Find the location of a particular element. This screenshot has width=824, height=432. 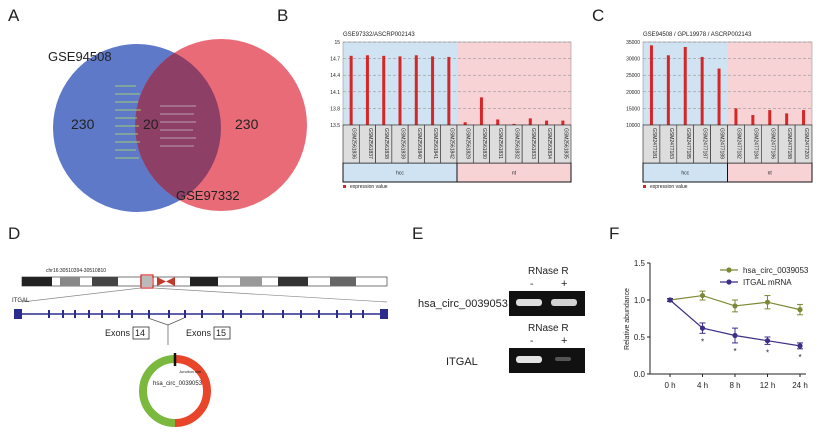

chart-c-group-bg-nt is located at coordinates (769, 112).